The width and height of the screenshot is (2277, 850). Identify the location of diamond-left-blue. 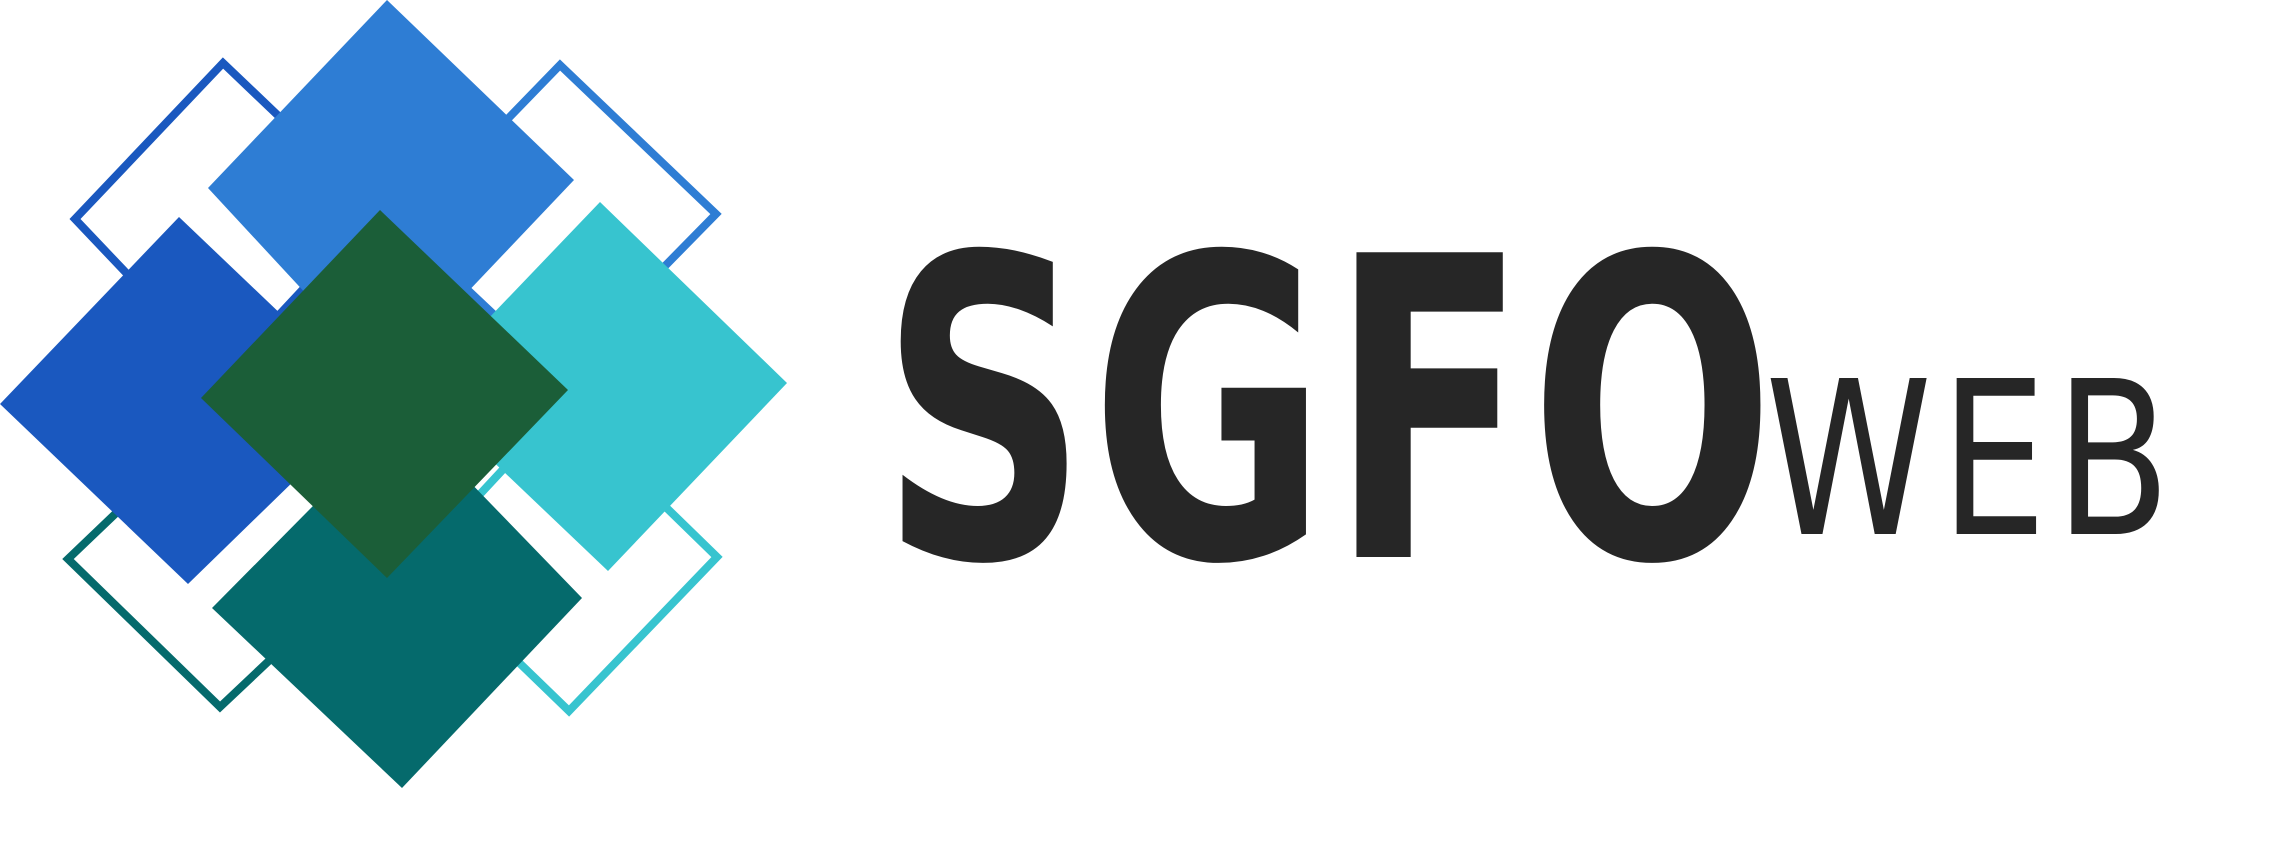
(187, 400).